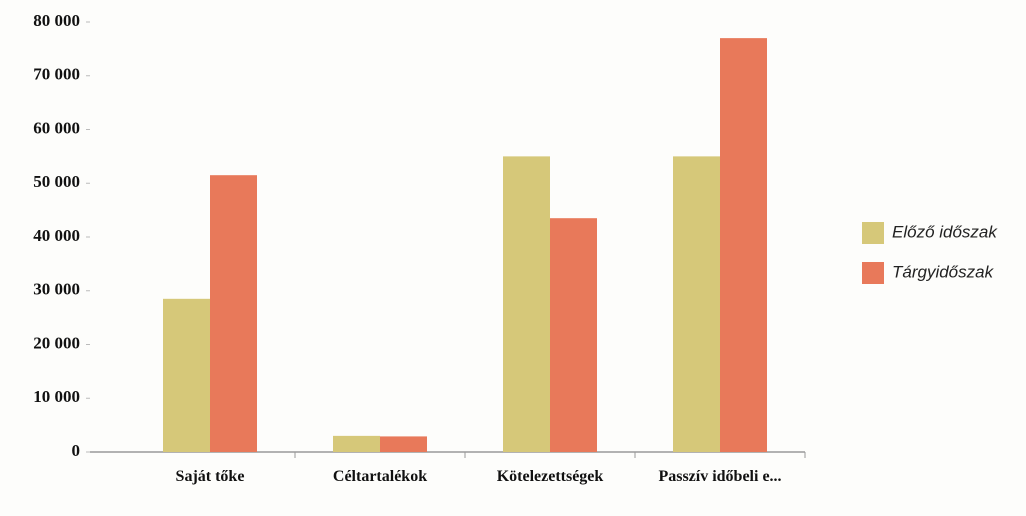 The image size is (1026, 516). What do you see at coordinates (56, 289) in the screenshot?
I see `y-tick-label: 30 000` at bounding box center [56, 289].